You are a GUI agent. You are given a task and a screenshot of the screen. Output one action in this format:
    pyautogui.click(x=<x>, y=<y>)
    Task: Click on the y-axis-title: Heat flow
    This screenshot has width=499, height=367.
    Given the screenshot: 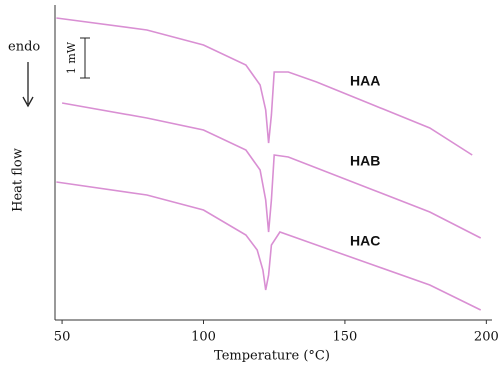 What is the action you would take?
    pyautogui.click(x=18, y=180)
    